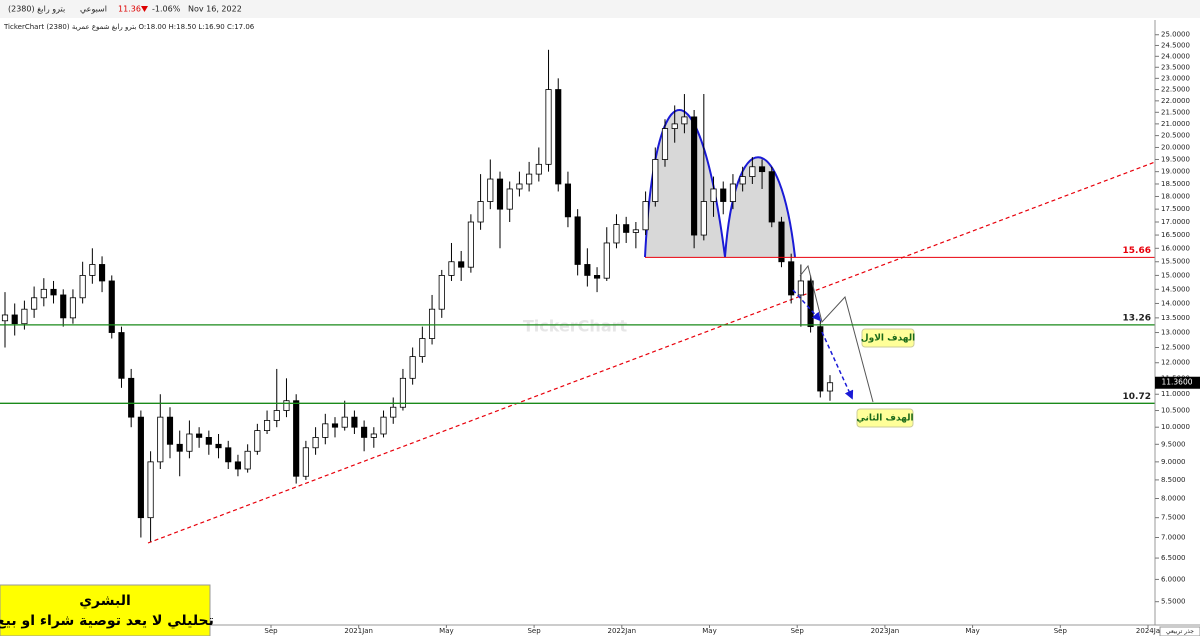  I want to click on y-tick-label: 10.0000, so click(1175, 427).